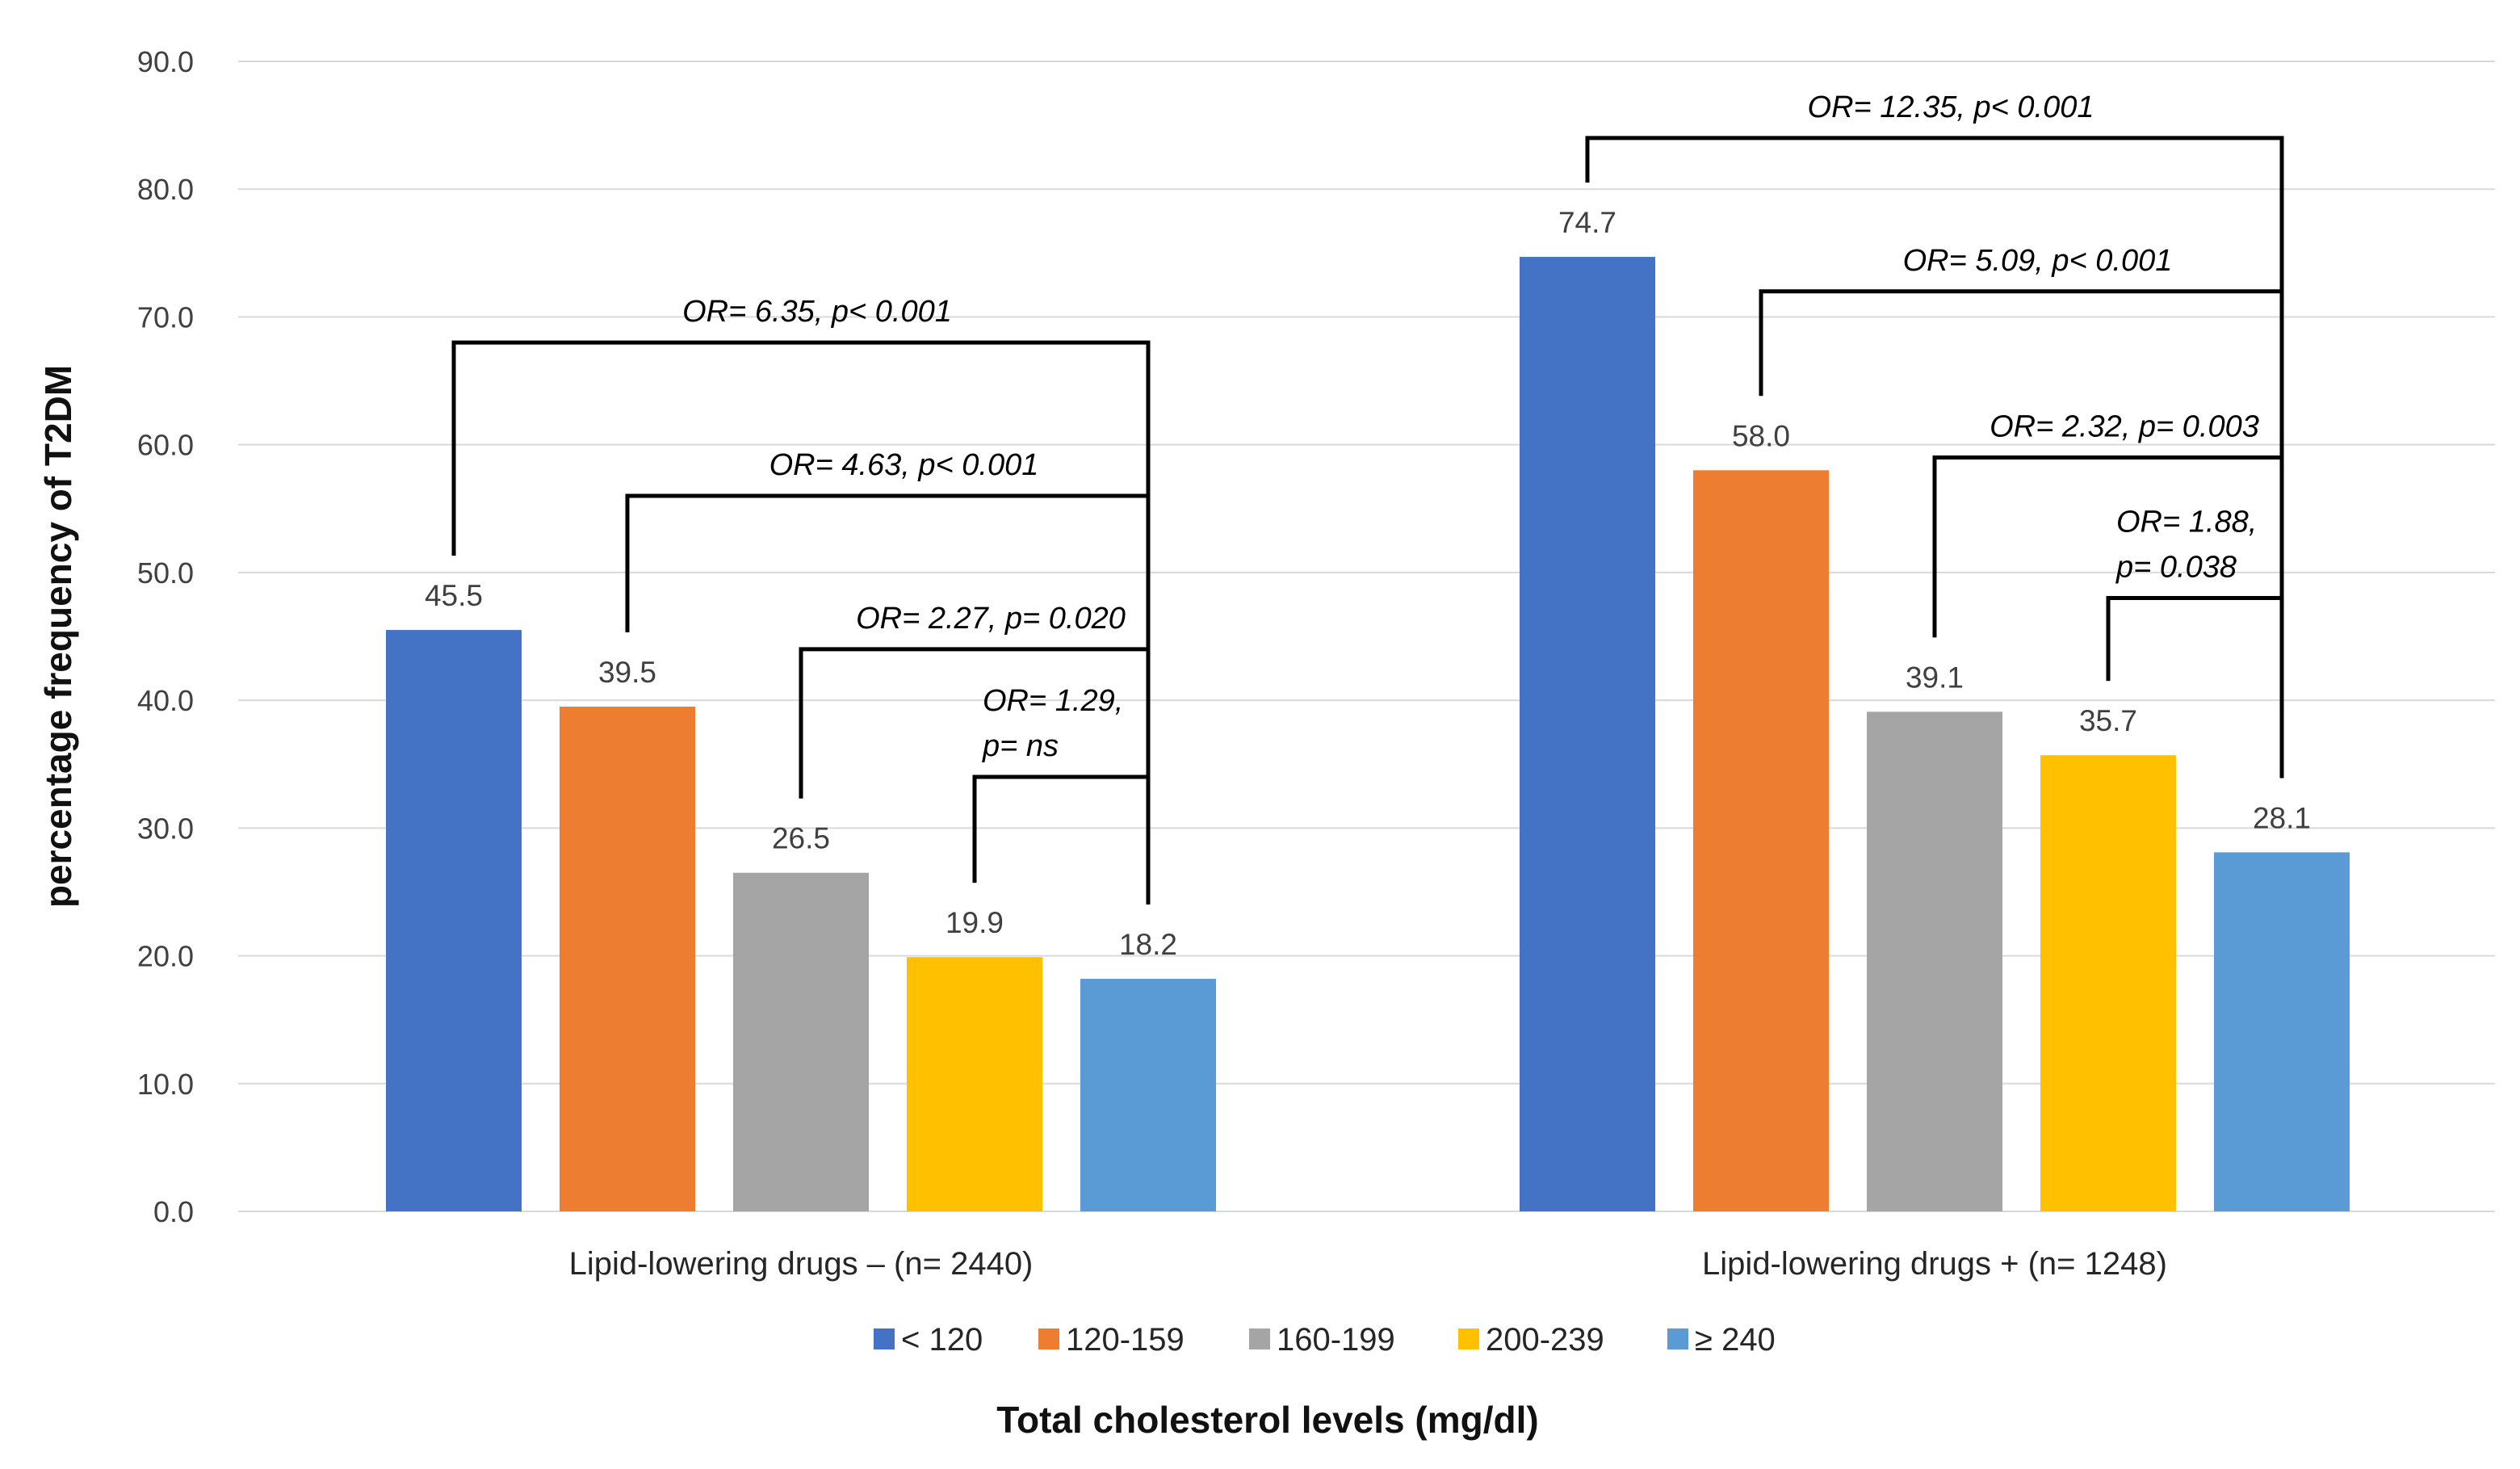 The height and width of the screenshot is (1469, 2520). What do you see at coordinates (627, 672) in the screenshot?
I see `data-label: 39.5` at bounding box center [627, 672].